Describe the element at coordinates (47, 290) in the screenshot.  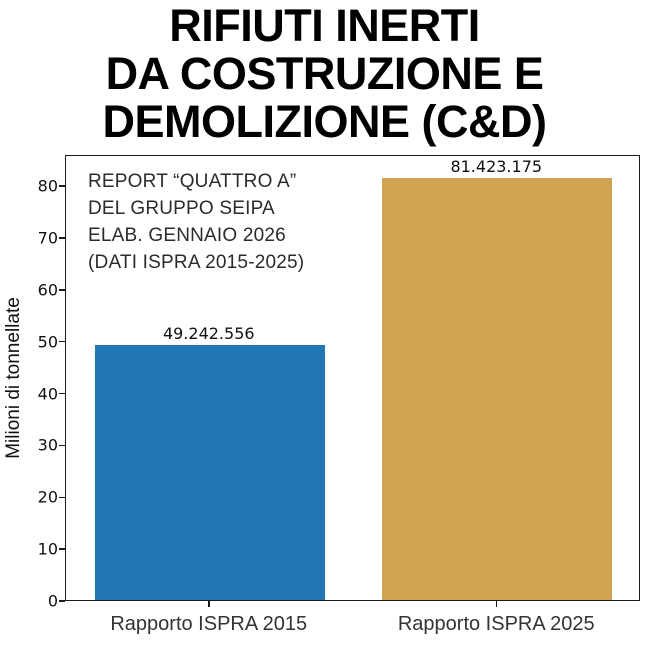
I see `y-tick-label-60: 60` at that location.